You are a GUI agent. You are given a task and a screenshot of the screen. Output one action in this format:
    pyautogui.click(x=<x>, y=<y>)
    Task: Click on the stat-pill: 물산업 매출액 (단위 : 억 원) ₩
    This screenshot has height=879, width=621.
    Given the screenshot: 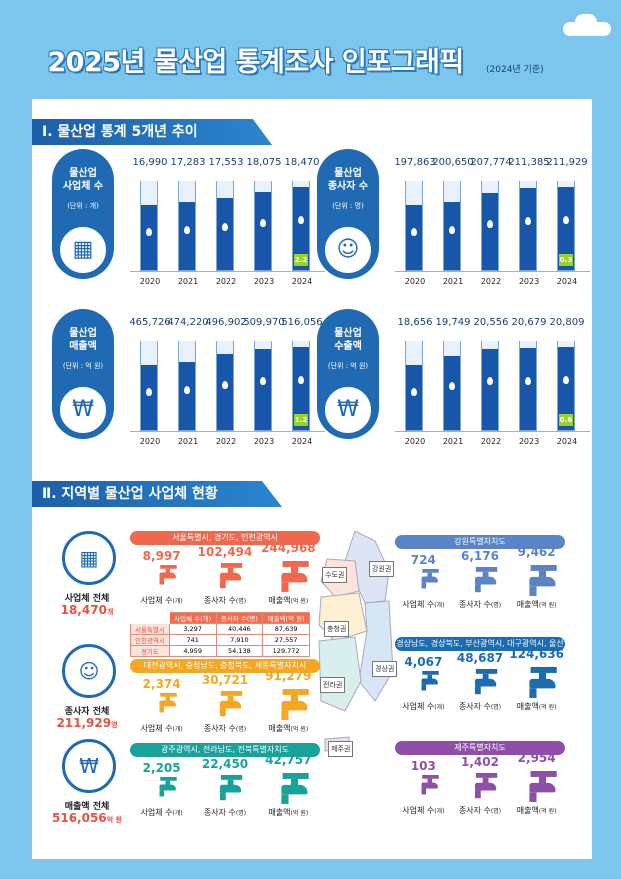 What is the action you would take?
    pyautogui.click(x=83, y=374)
    